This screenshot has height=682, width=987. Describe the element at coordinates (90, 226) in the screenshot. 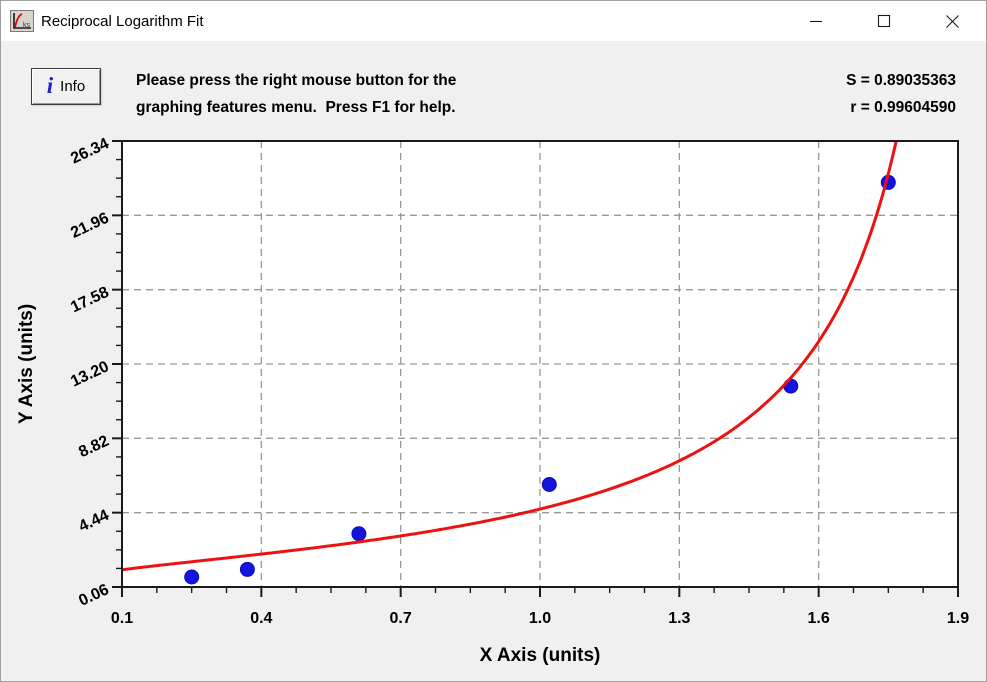

I see `y-tick-label: 21.96` at that location.